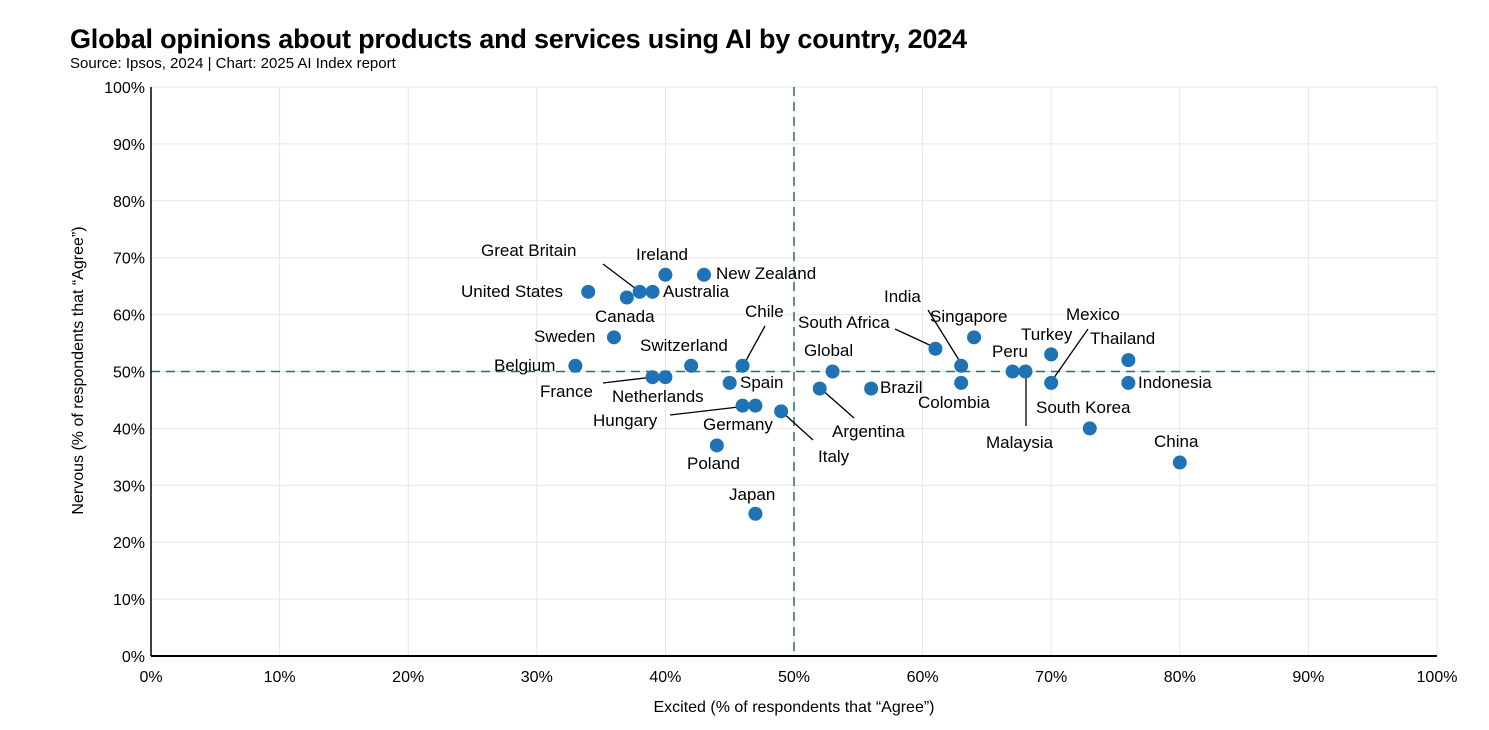 This screenshot has height=730, width=1489. What do you see at coordinates (794, 677) in the screenshot?
I see `x-tick-label: 50%` at bounding box center [794, 677].